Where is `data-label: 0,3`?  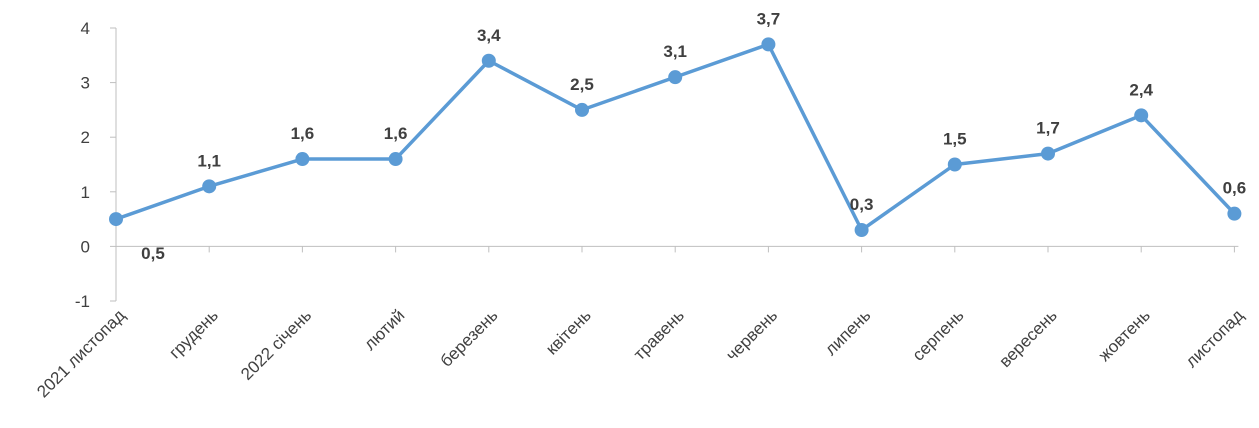 data-label: 0,3 is located at coordinates (862, 204).